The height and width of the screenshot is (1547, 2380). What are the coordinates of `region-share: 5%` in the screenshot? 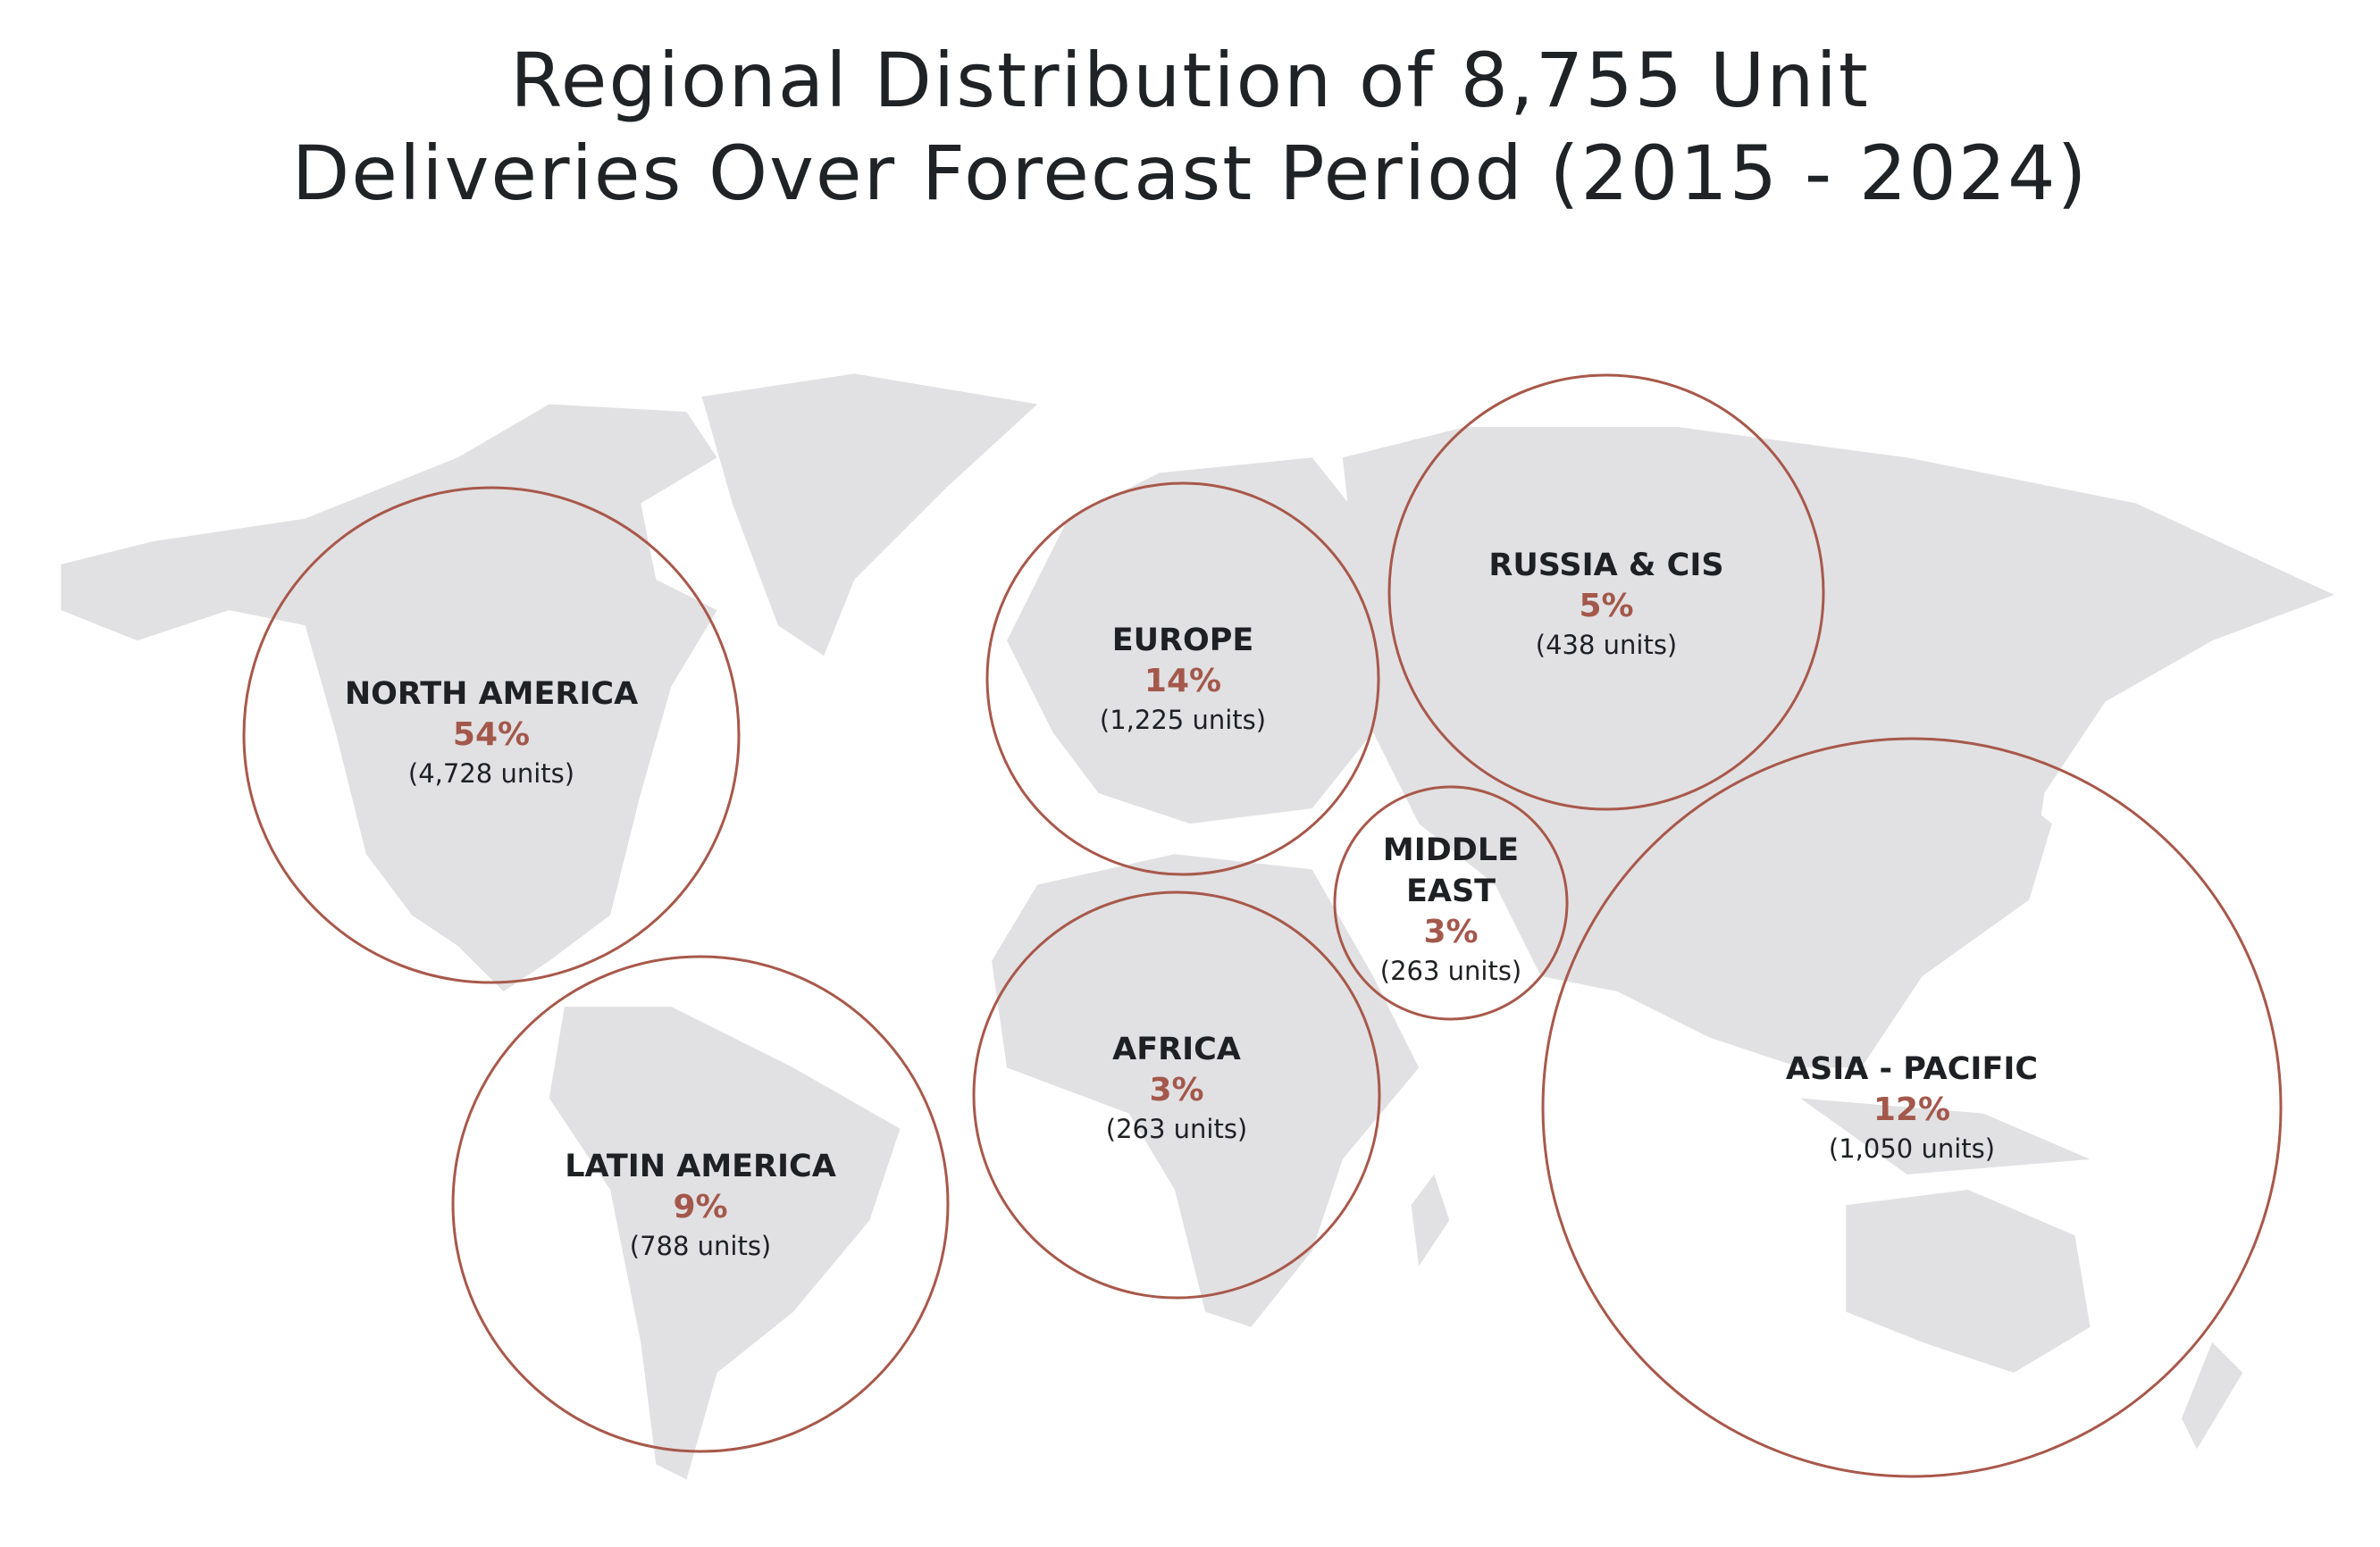 It's located at (1606, 606).